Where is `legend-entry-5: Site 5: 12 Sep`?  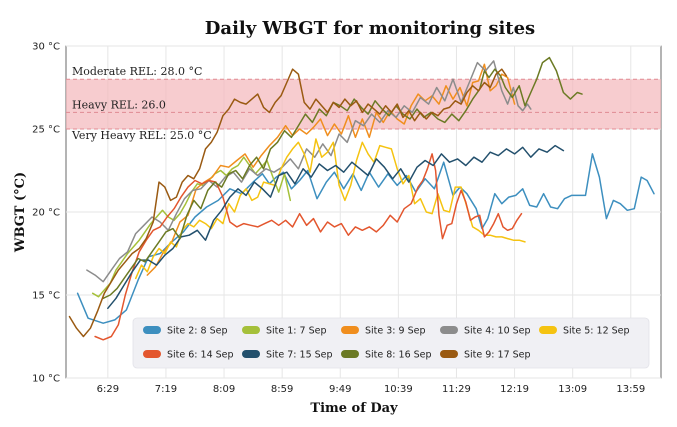
legend-entry-5: Site 5: 12 Sep is located at coordinates (596, 331).